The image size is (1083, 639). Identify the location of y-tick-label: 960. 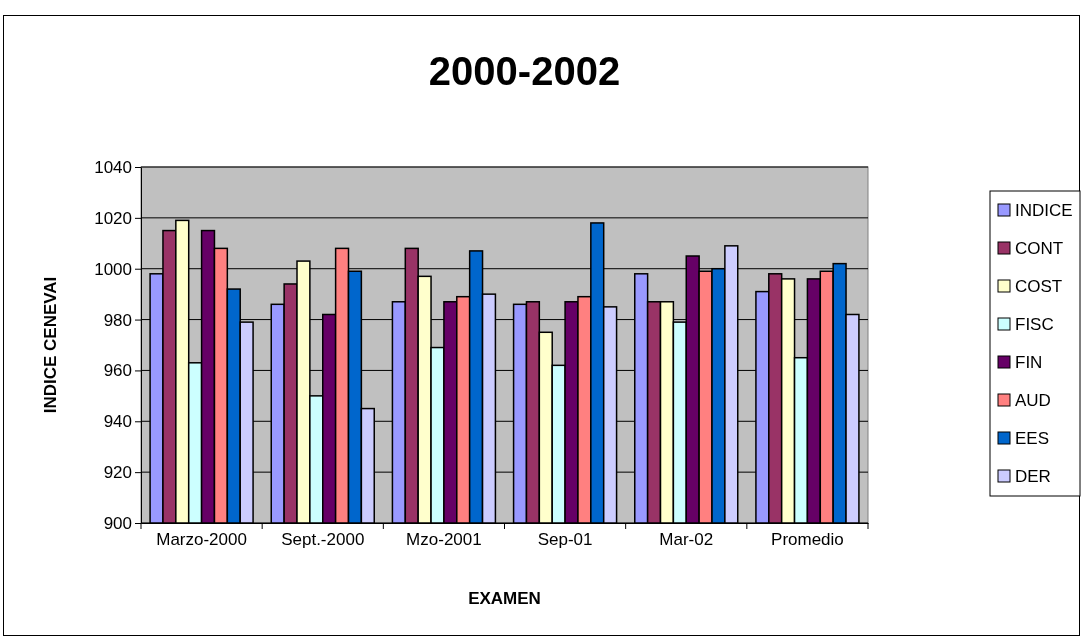
(117, 371).